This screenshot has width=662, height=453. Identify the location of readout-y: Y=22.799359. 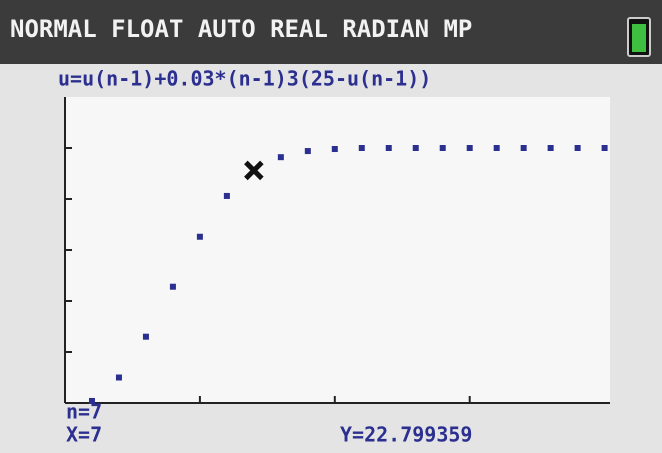
(406, 435).